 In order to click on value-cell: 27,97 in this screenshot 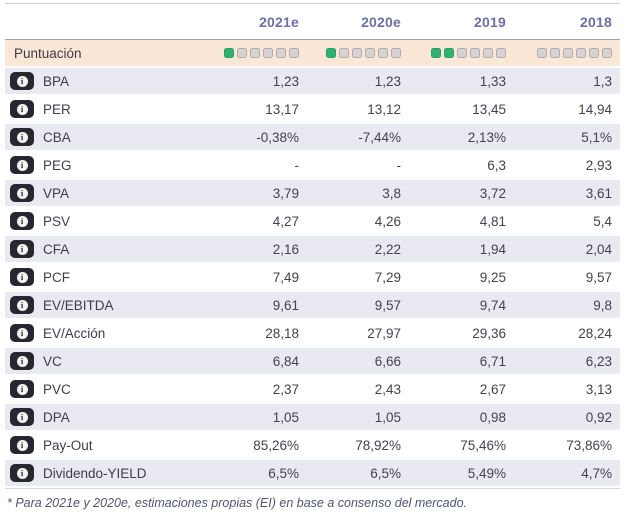, I will do `click(384, 333)`.